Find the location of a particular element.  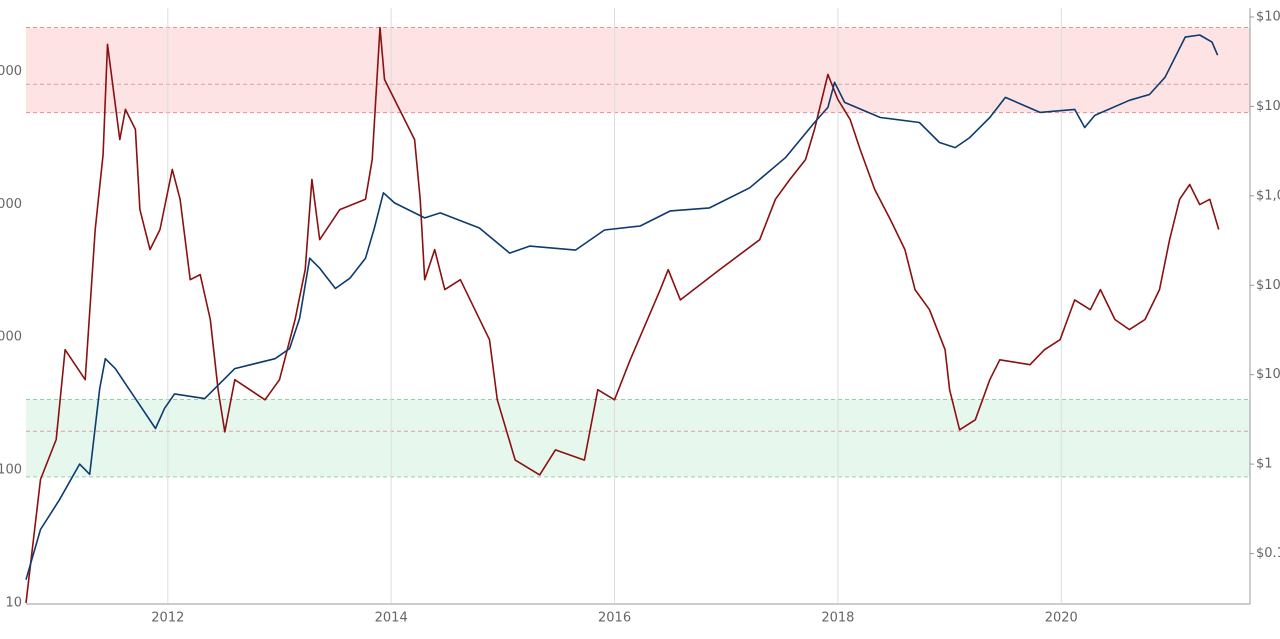

y2-tick-label: $0.1 is located at coordinates (1268, 553).